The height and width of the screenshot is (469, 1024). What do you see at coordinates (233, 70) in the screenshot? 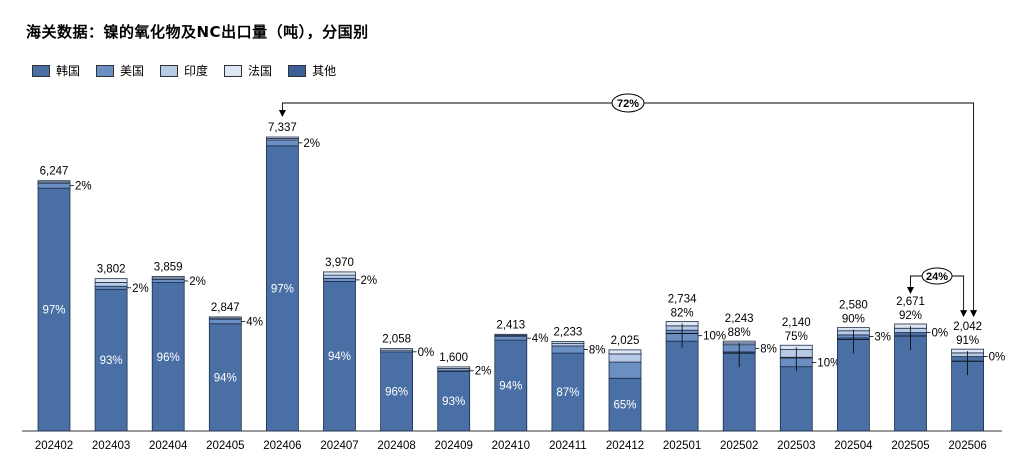
I see `legend-swatch-france` at bounding box center [233, 70].